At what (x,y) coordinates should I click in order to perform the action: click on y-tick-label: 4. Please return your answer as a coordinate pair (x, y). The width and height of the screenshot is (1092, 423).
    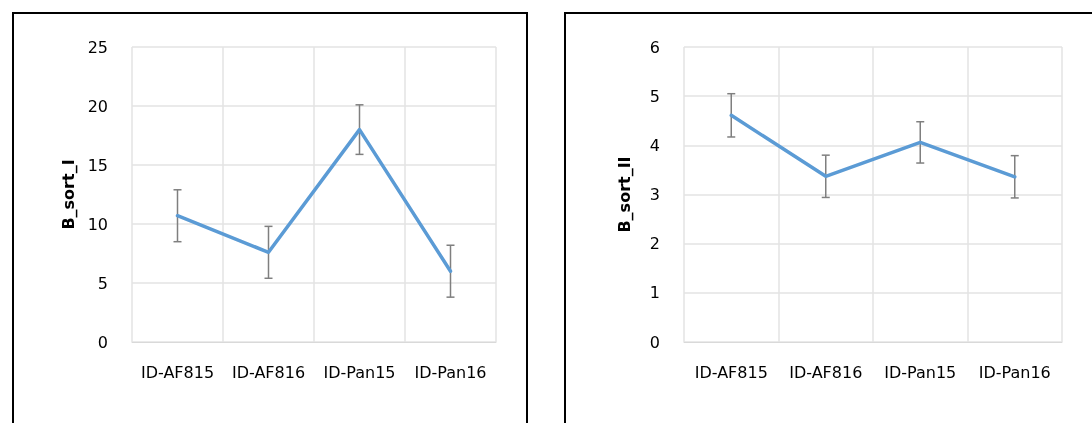
    Looking at the image, I should click on (654, 145).